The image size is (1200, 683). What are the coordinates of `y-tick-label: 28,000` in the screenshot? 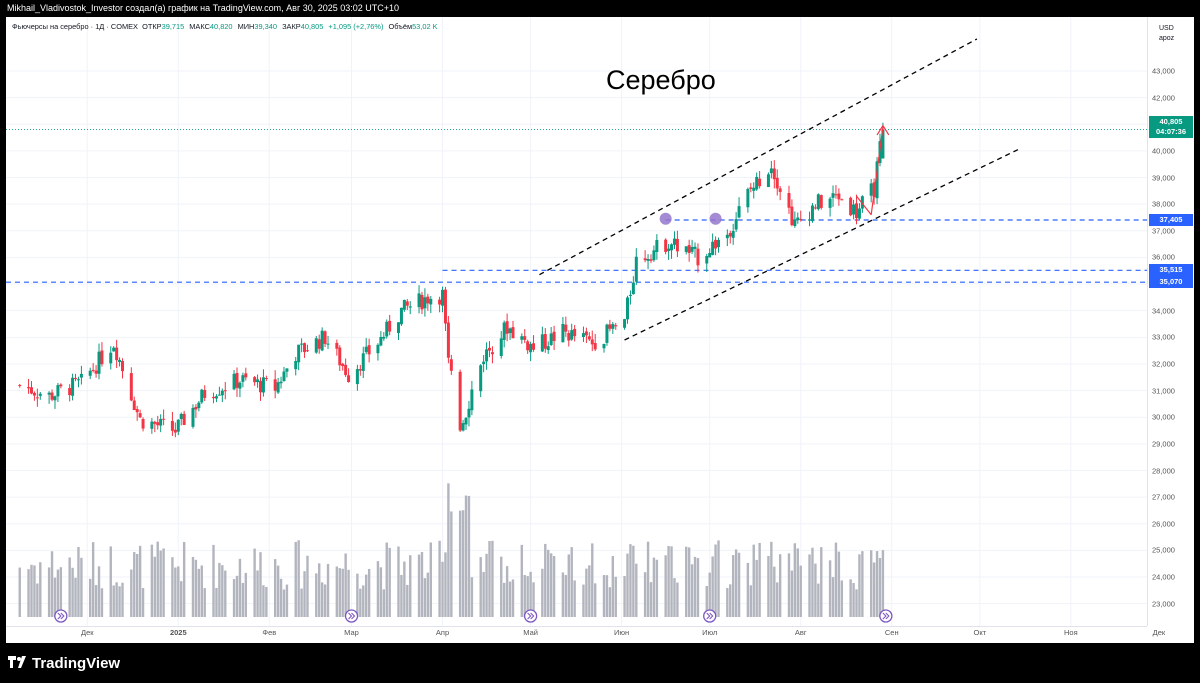 It's located at (1163, 470).